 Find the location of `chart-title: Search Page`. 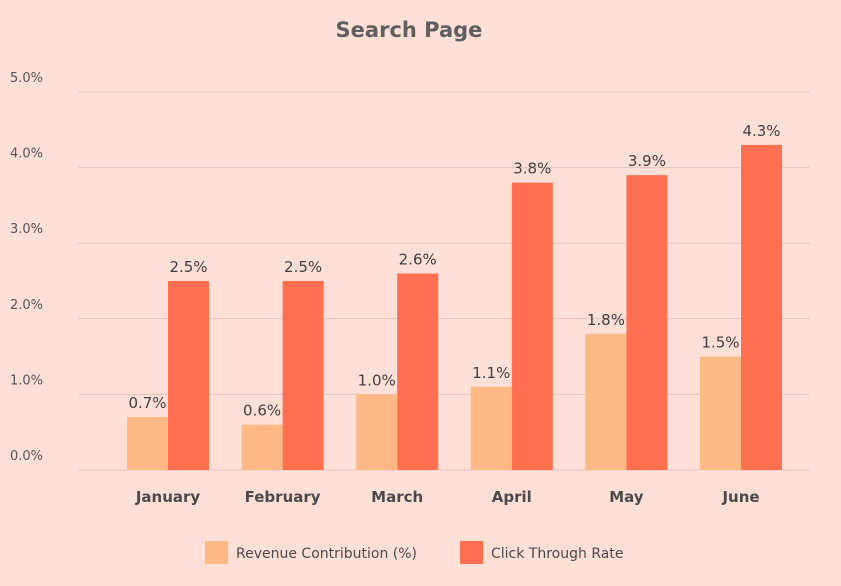

chart-title: Search Page is located at coordinates (409, 30).